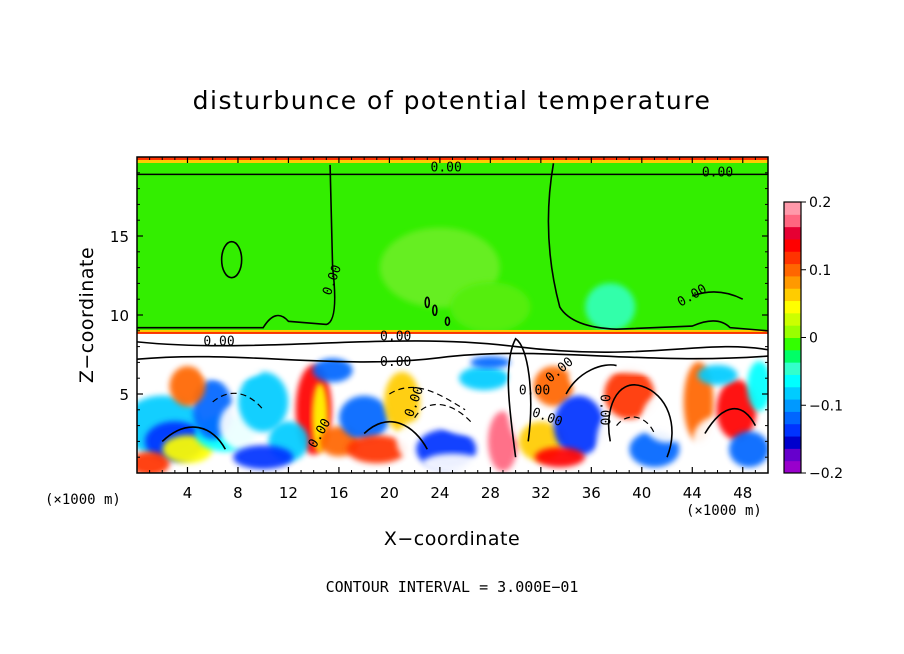 The height and width of the screenshot is (654, 904). Describe the element at coordinates (288, 493) in the screenshot. I see `x-tick-label: 12` at that location.